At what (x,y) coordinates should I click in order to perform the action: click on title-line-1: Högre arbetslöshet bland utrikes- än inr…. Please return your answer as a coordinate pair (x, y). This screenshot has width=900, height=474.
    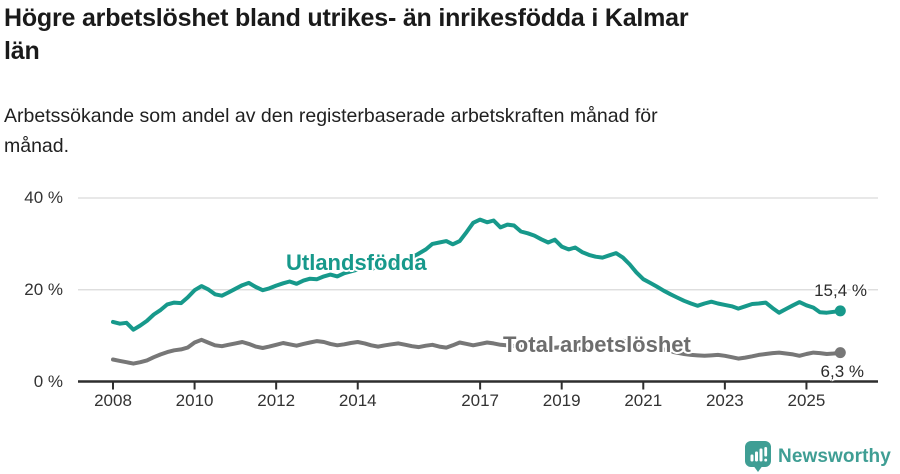
    Looking at the image, I should click on (346, 18).